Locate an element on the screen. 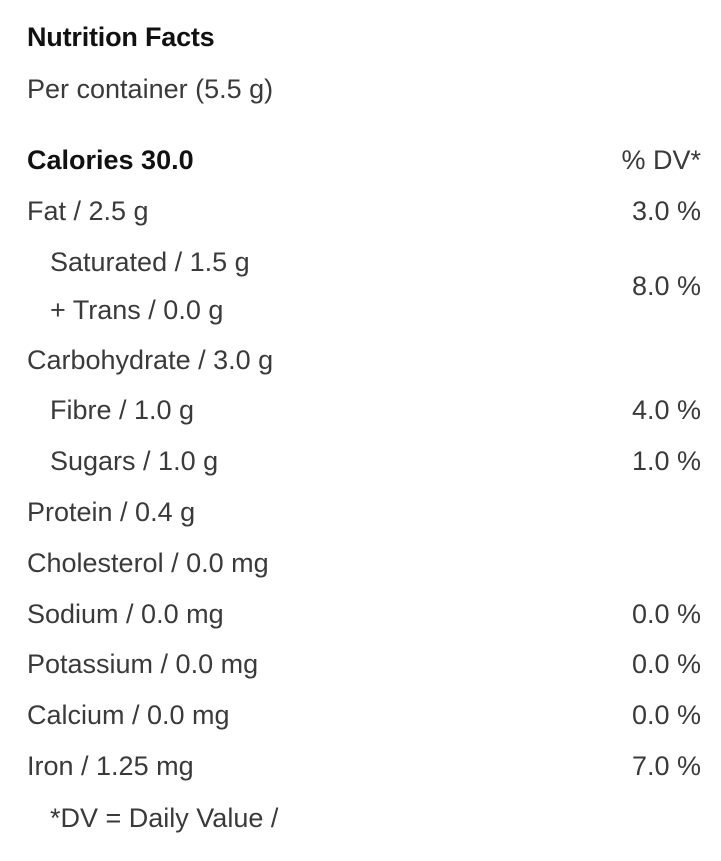 This screenshot has height=861, width=721. sugars-row: Sugars / 1.0 g 1.0 % is located at coordinates (364, 464).